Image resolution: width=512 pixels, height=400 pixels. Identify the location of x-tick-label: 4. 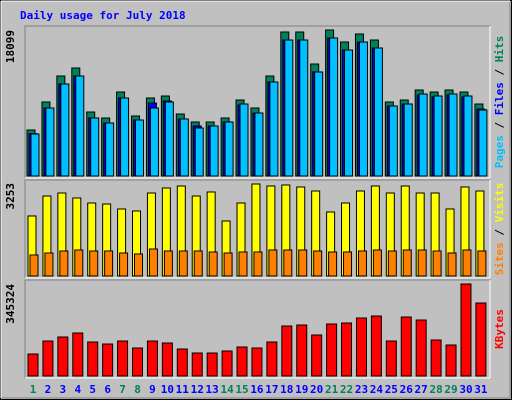
(77, 389).